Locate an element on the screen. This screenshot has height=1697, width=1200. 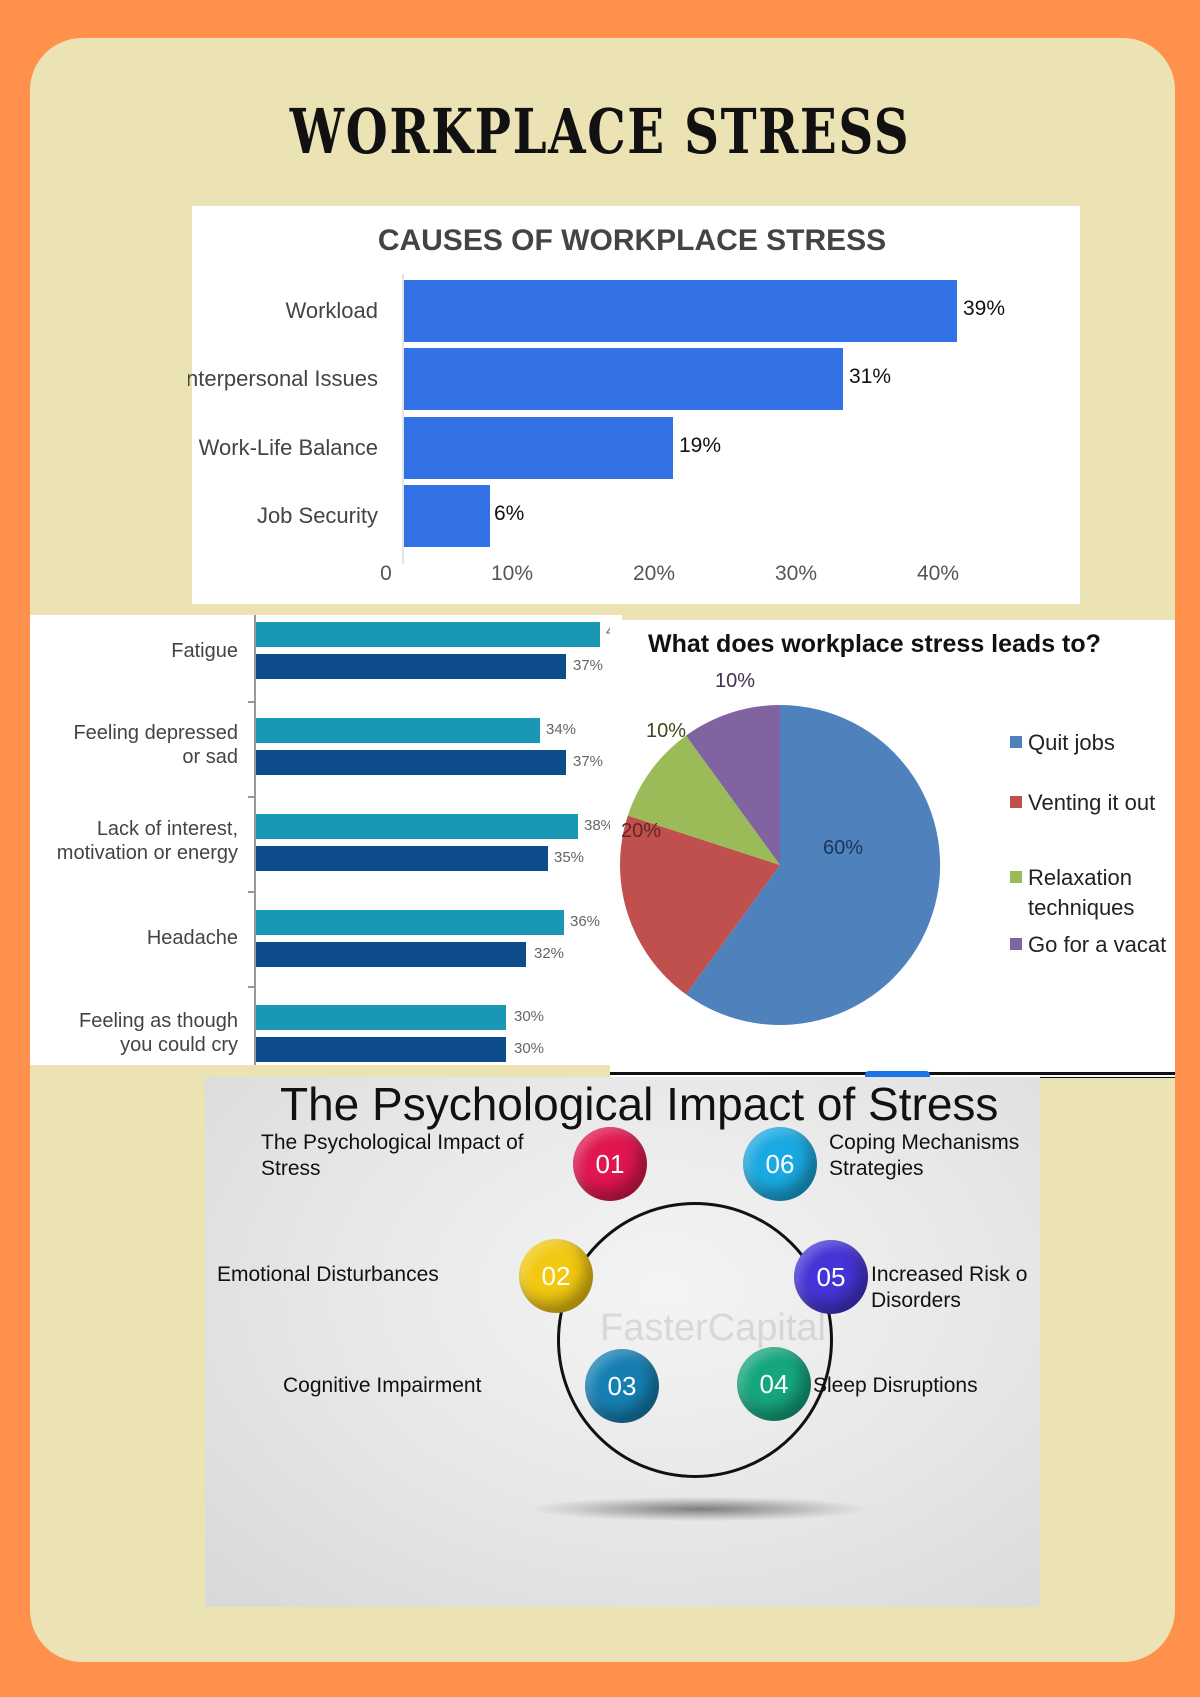
category-label: Work-Life Balance is located at coordinates (288, 447).